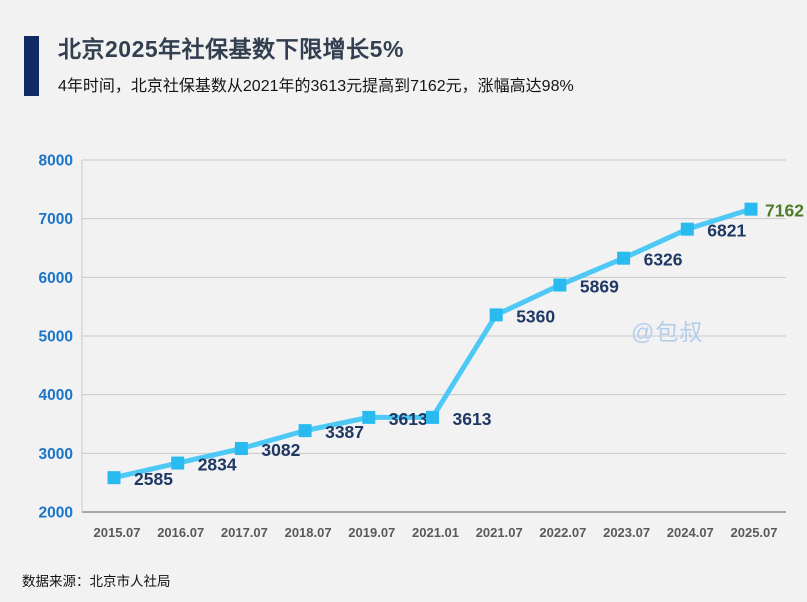 Image resolution: width=807 pixels, height=602 pixels. What do you see at coordinates (31, 66) in the screenshot?
I see `title-accent-bar` at bounding box center [31, 66].